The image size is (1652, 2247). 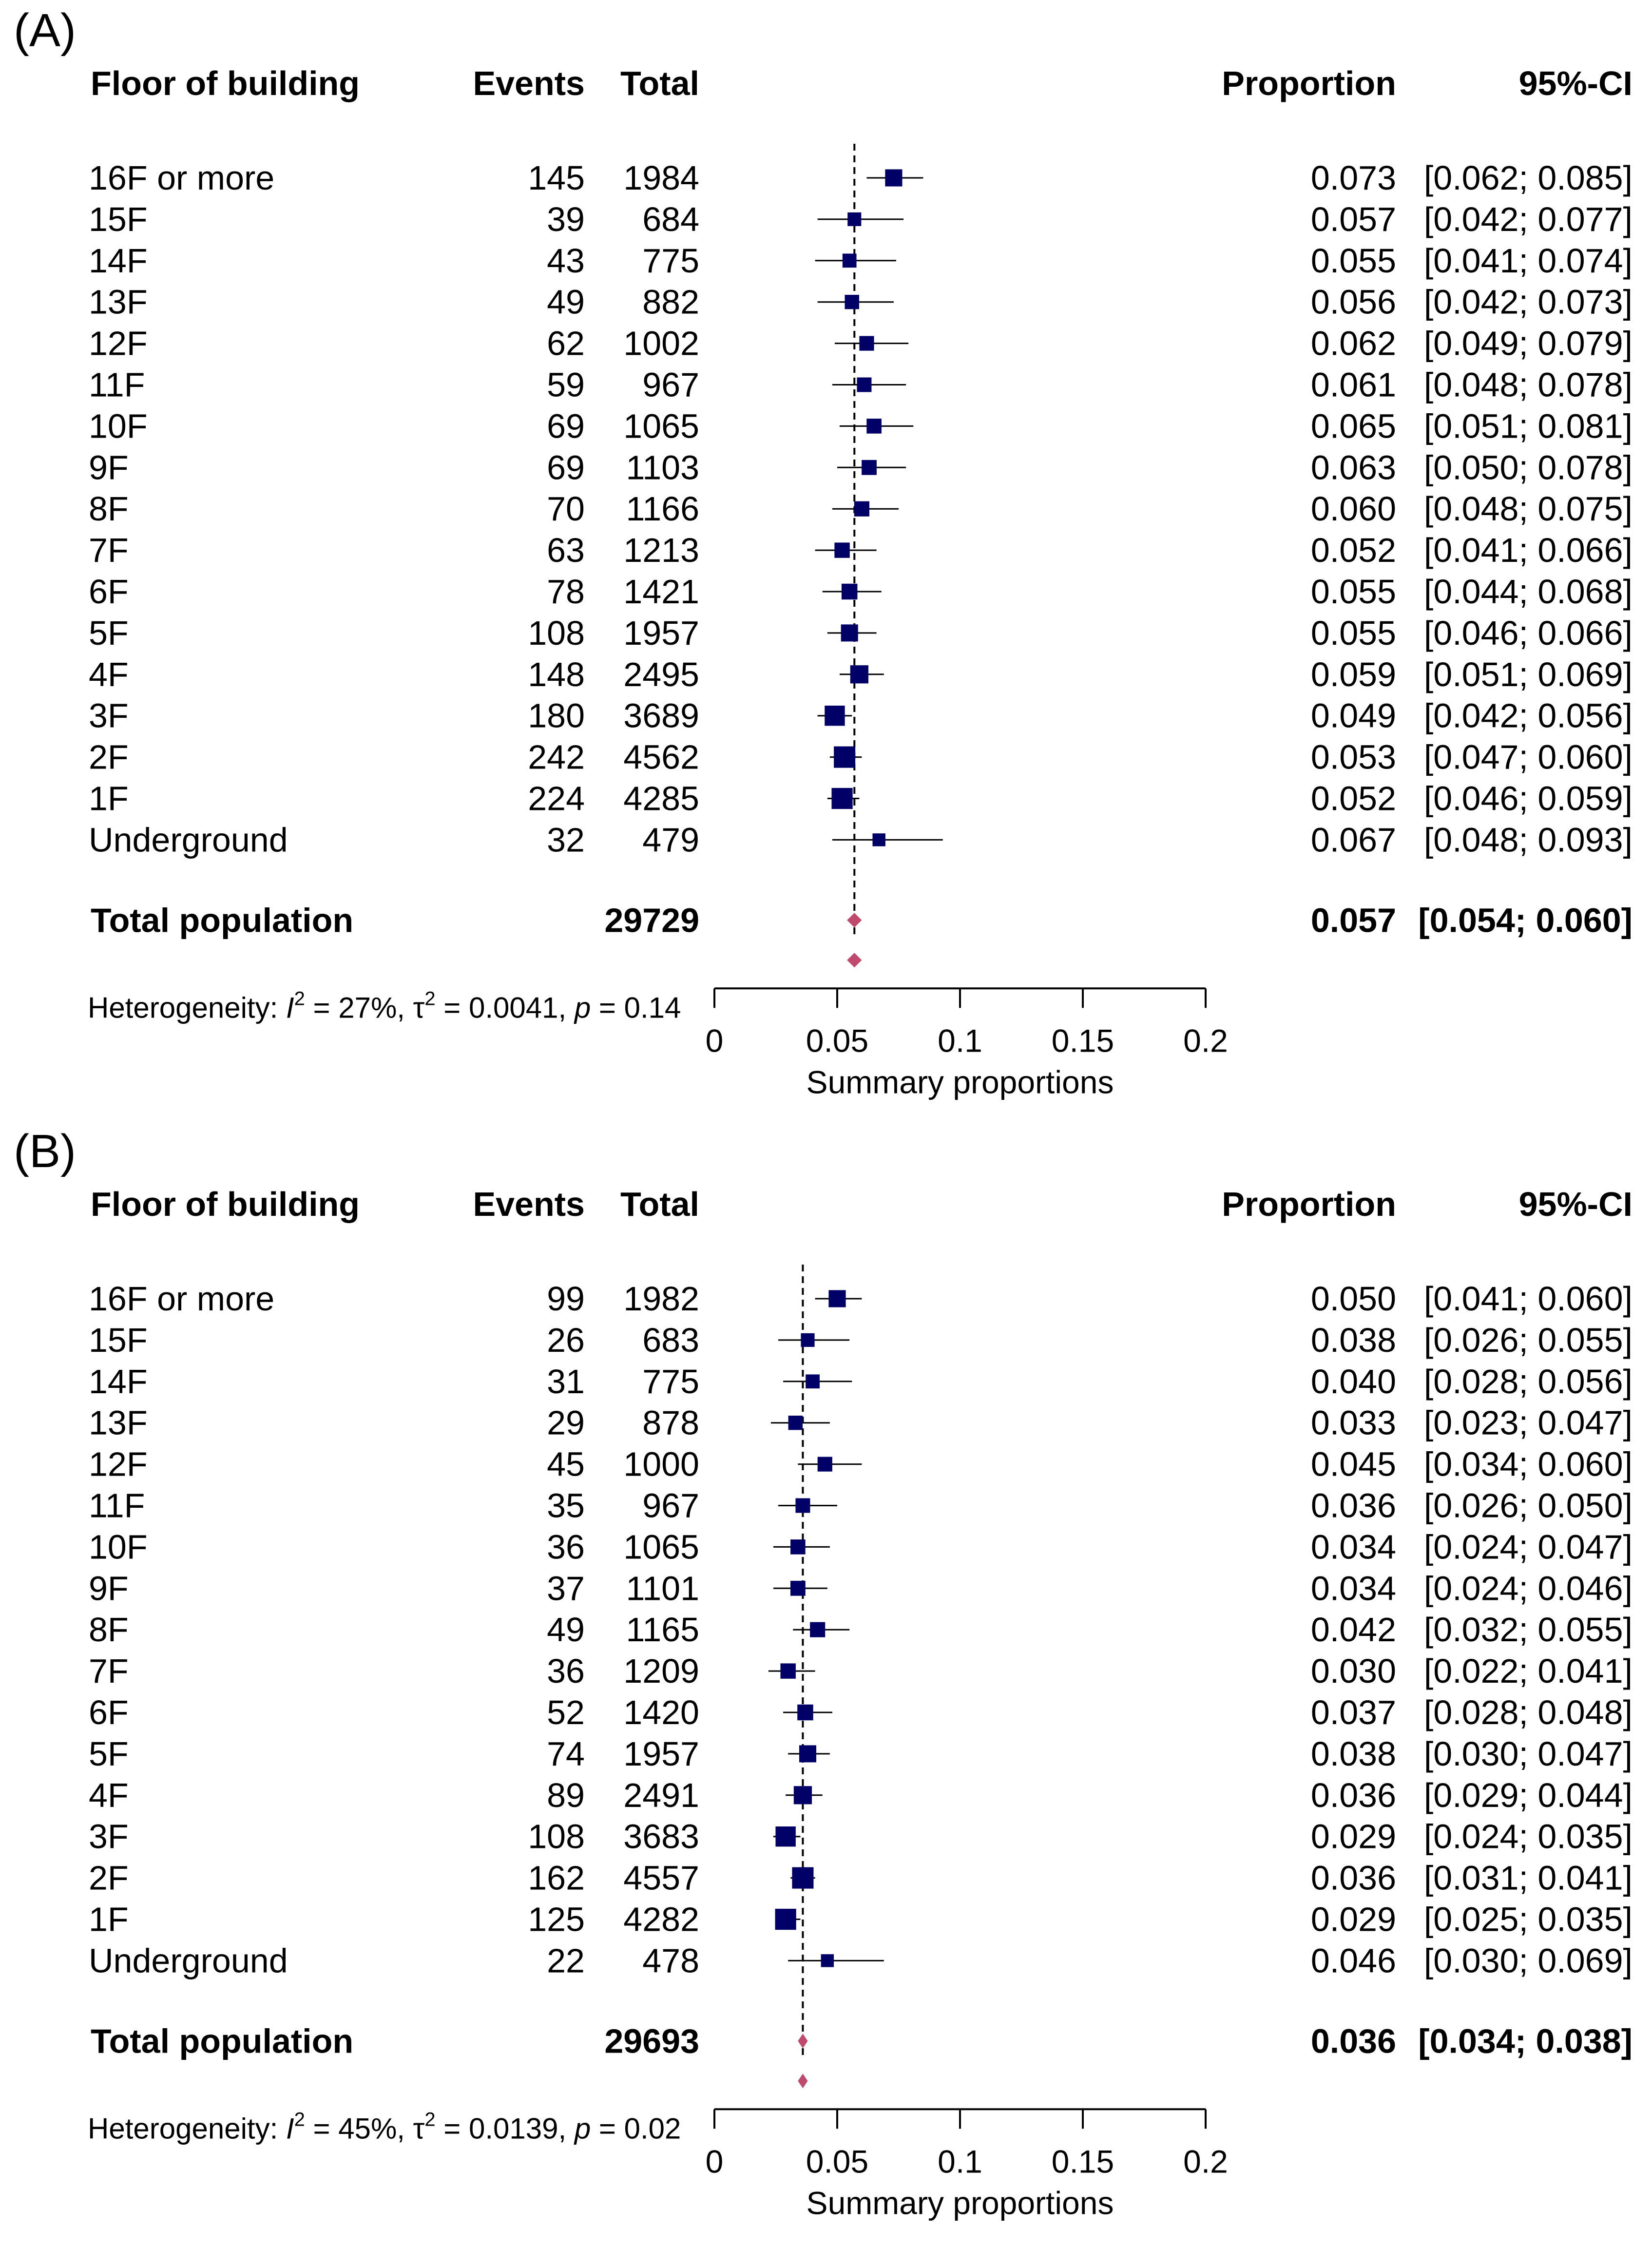 What do you see at coordinates (1353, 1754) in the screenshot?
I see `row-proportion: 0.038` at bounding box center [1353, 1754].